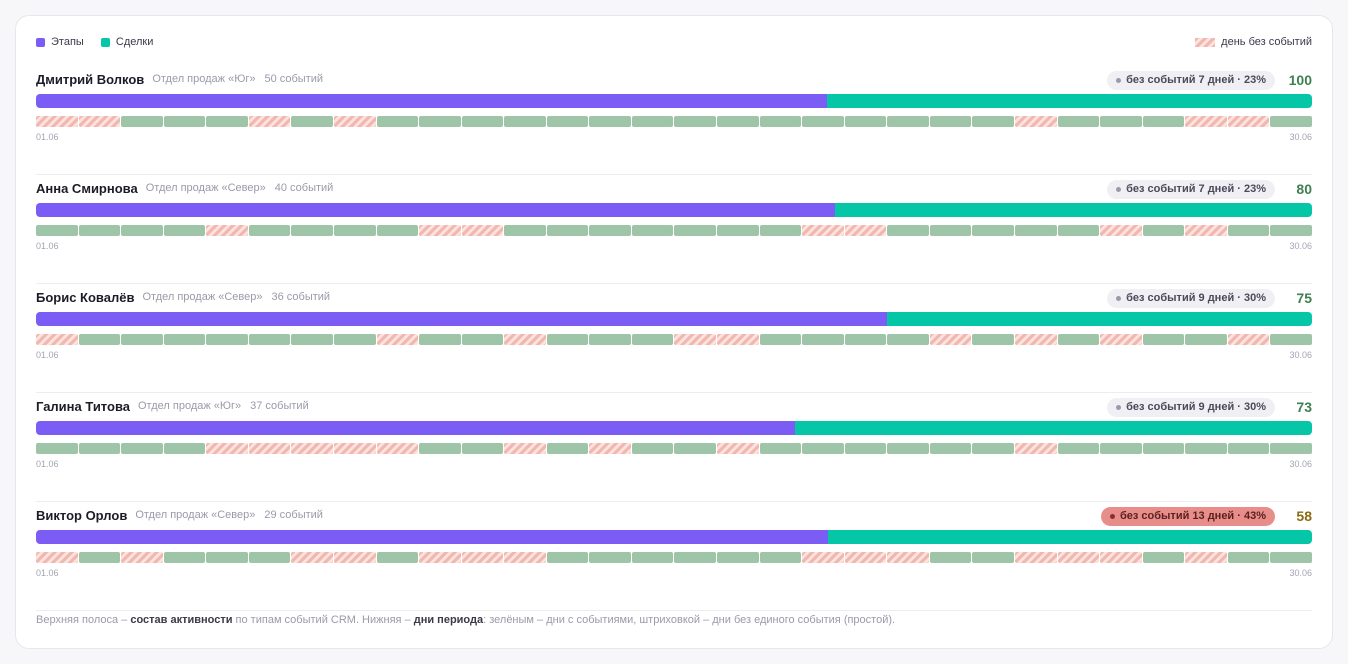  I want to click on employee-name: Галина Титова, so click(83, 406).